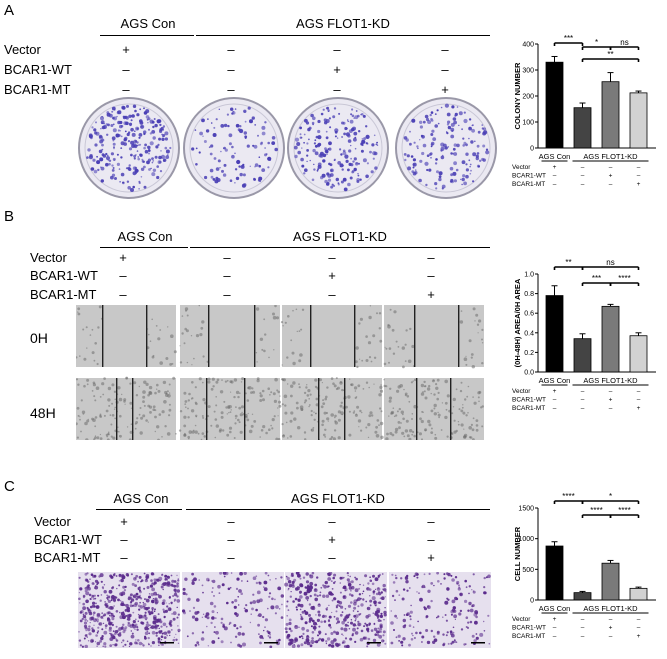 The height and width of the screenshot is (659, 667). What do you see at coordinates (521, 167) in the screenshot?
I see `chart-row-label: Vector` at bounding box center [521, 167].